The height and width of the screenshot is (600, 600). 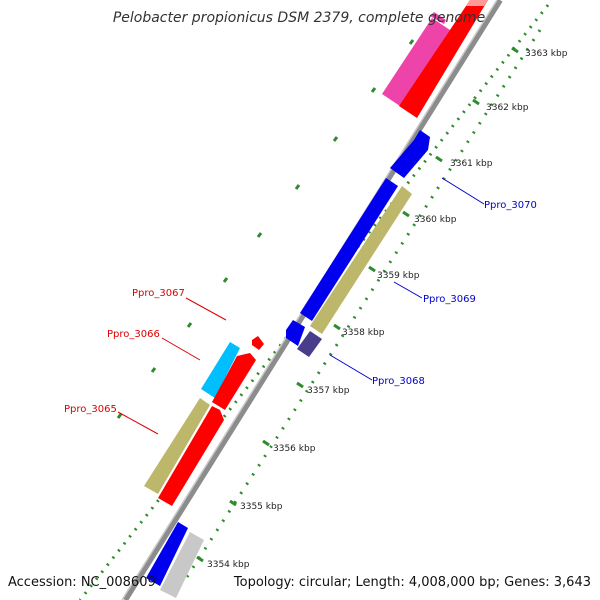 I want to click on red-feature-ppro3065, so click(x=191, y=456).